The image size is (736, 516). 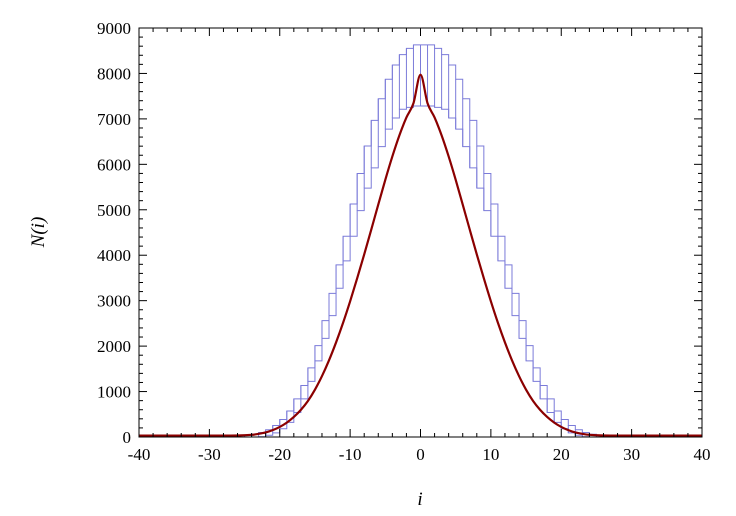 I want to click on x-tick-label: 0, so click(x=420, y=454).